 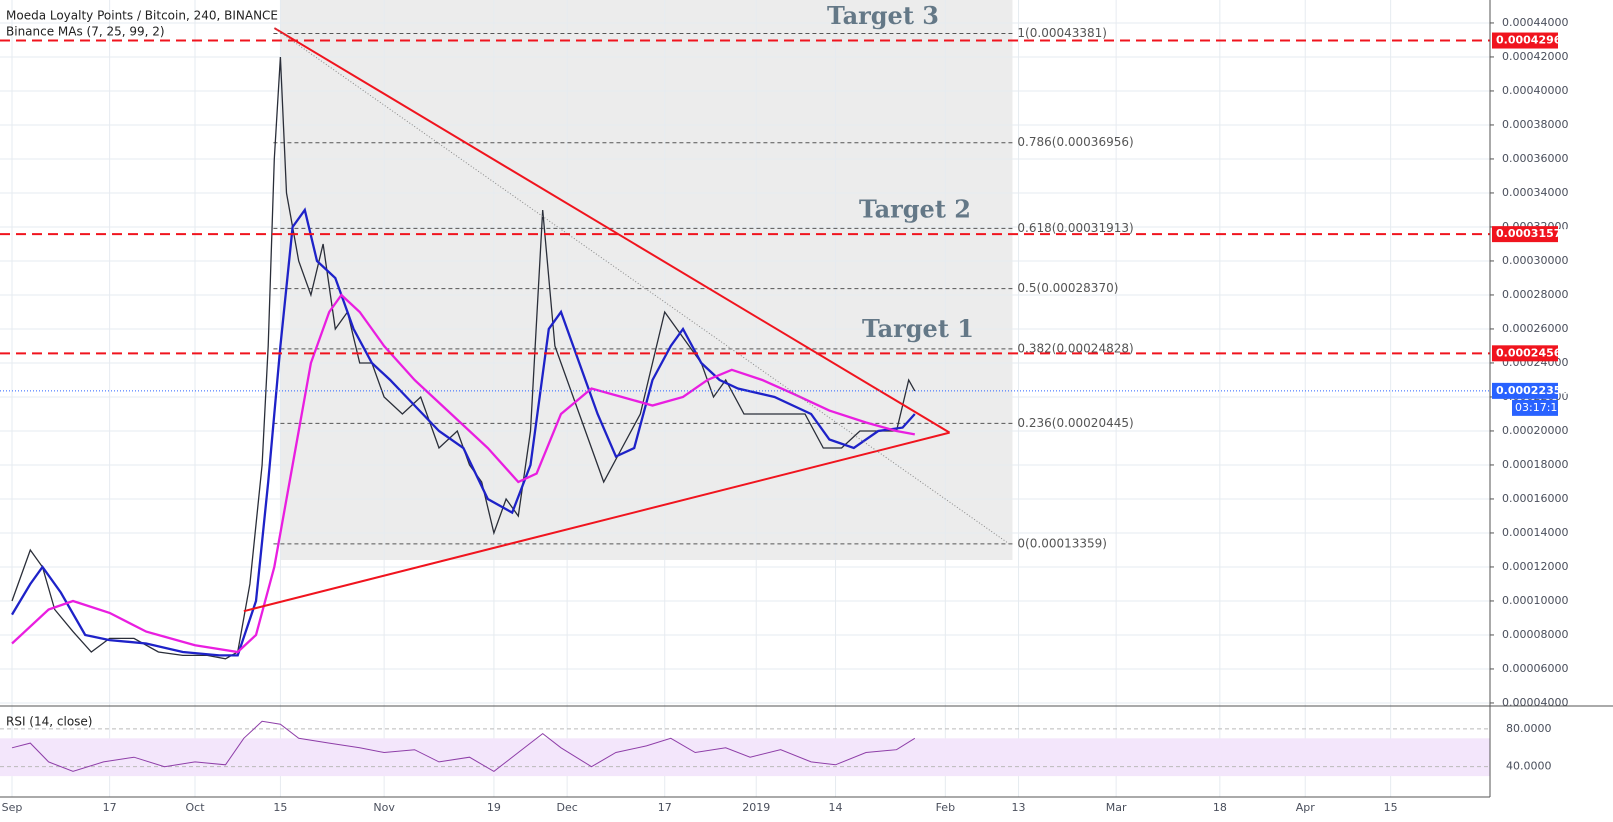 I want to click on y-tick-label: 0.00042000, so click(x=1535, y=56).